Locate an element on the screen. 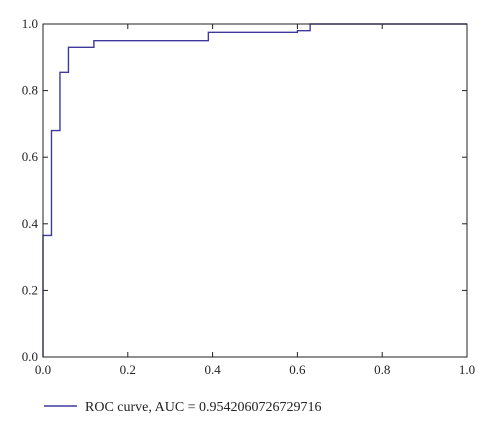  legend: ROC curve, AUC = 0.9542060726729716 is located at coordinates (183, 407).